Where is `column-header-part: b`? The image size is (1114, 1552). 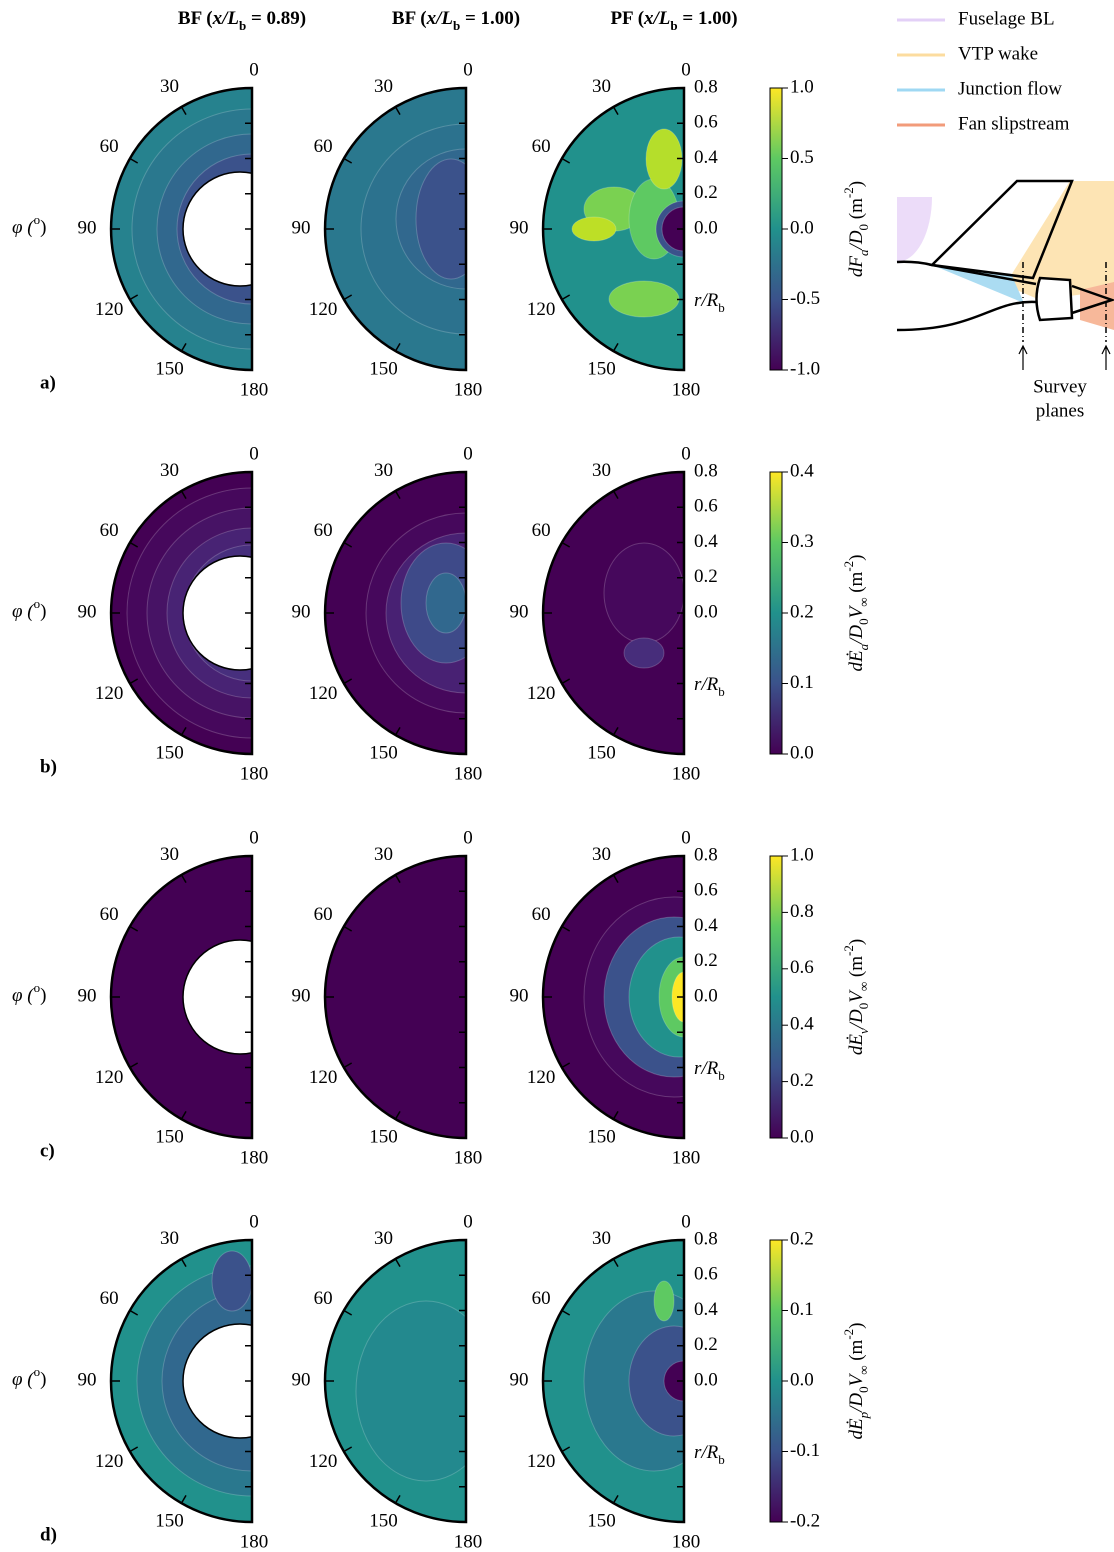
column-header-part: b is located at coordinates (673, 25).